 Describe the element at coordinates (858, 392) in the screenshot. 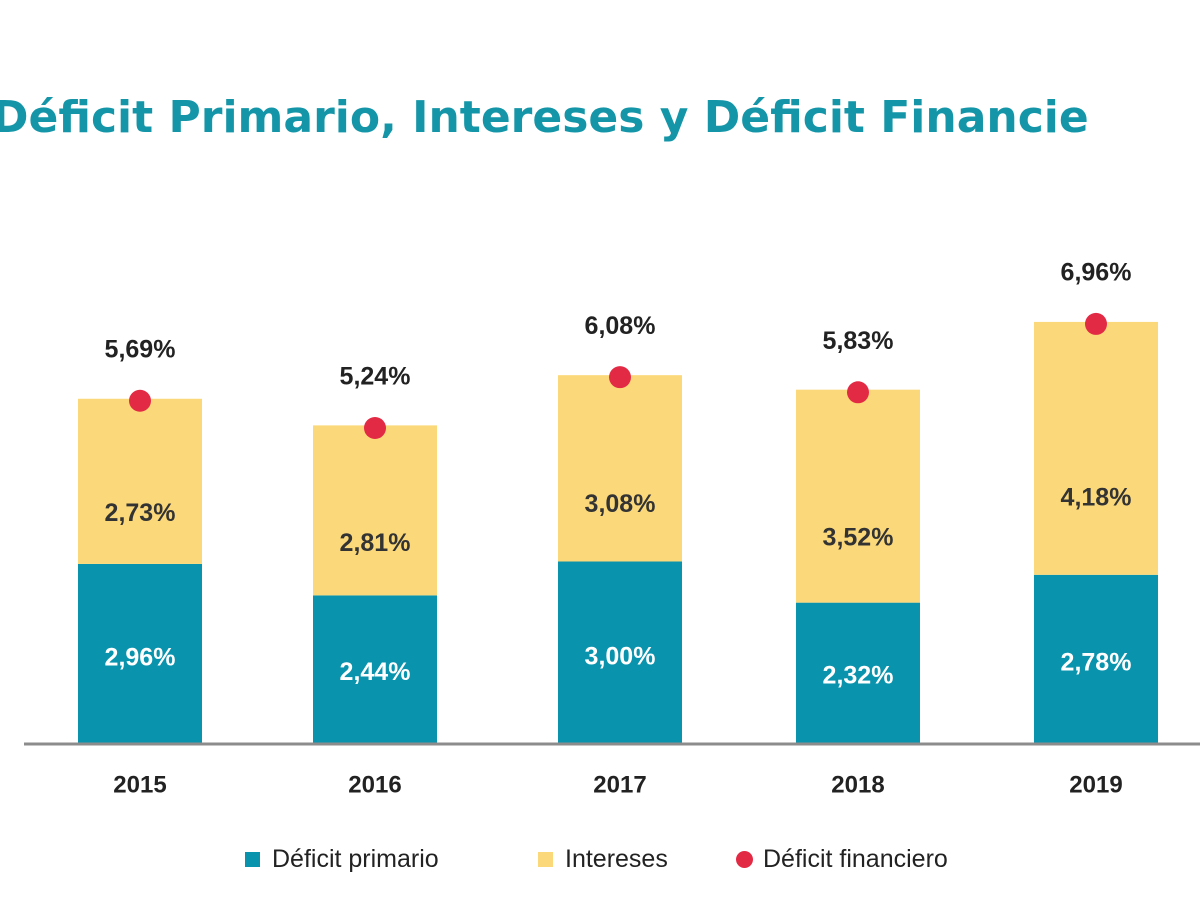

I see `marker-deficit-financiero-2018` at that location.